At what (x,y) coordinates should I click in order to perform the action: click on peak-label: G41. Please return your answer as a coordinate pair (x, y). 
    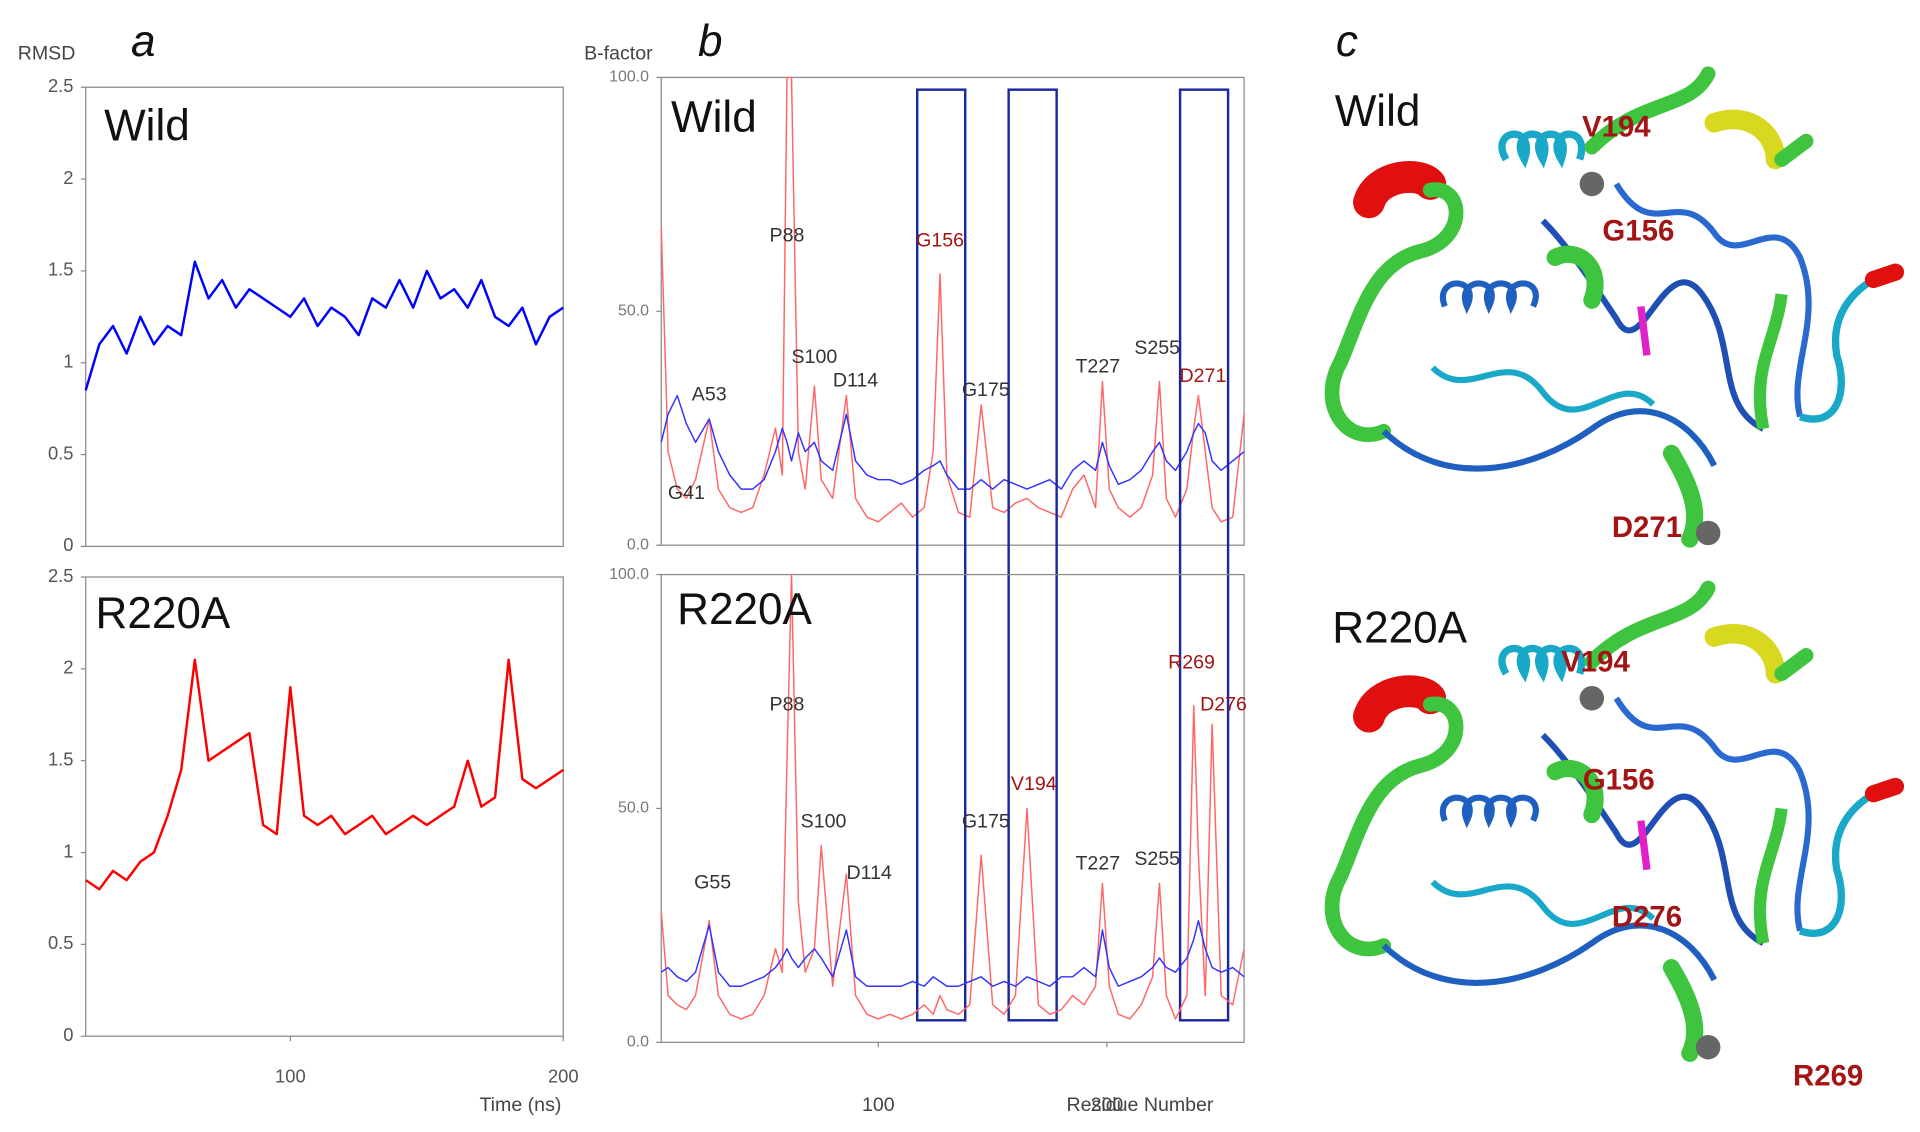
    Looking at the image, I should click on (686, 493).